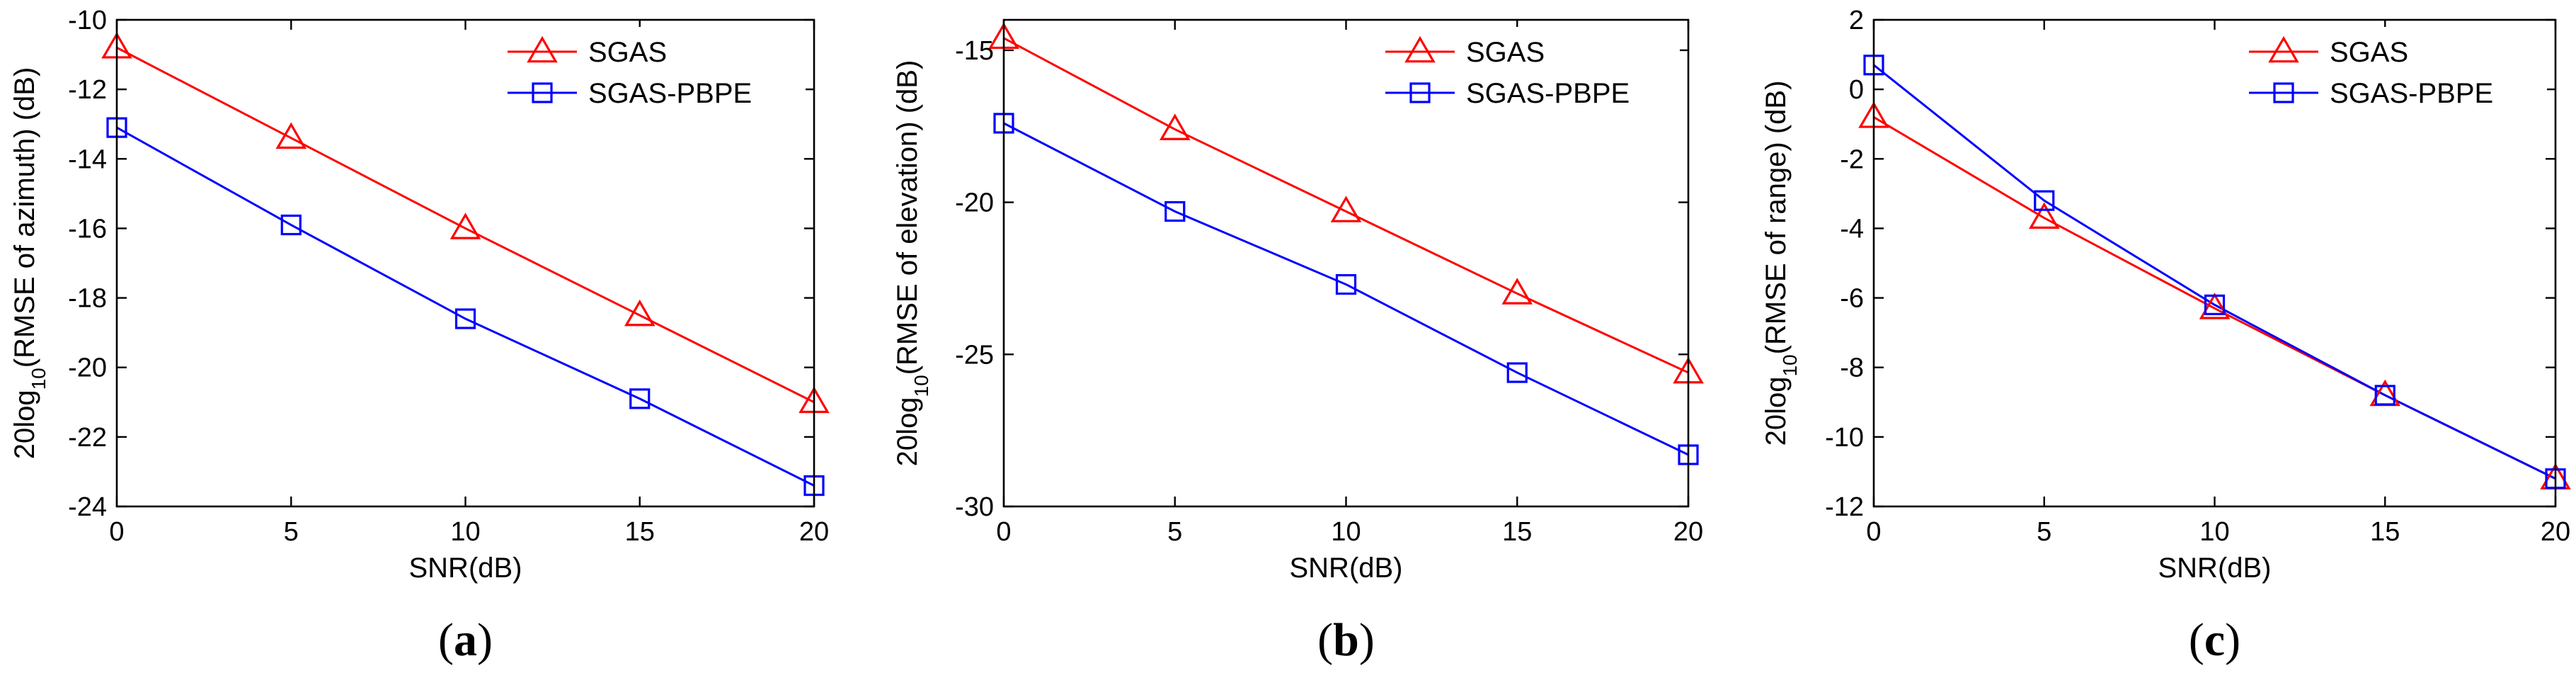 The height and width of the screenshot is (680, 2576). I want to click on x-tick-label-c-0: 0, so click(1873, 532).